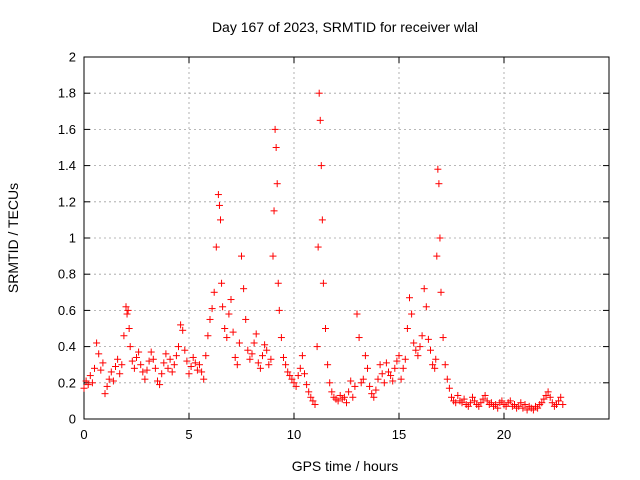 The width and height of the screenshot is (640, 480). I want to click on x-axis-label: GPS time / hours, so click(345, 466).